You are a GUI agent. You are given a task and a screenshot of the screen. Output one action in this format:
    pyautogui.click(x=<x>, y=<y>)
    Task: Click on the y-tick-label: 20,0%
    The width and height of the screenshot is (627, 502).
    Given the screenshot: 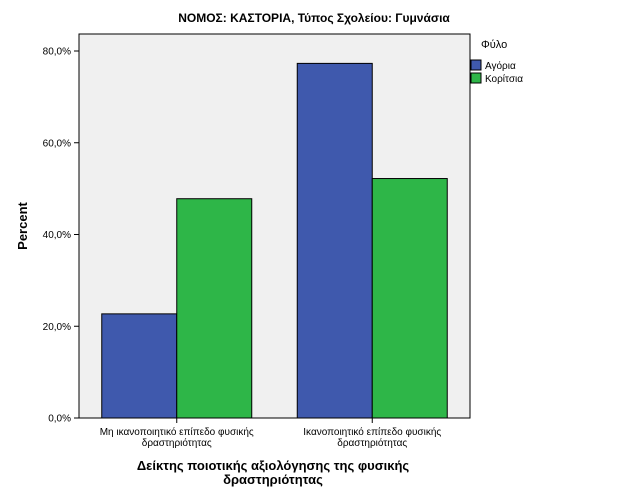 What is the action you would take?
    pyautogui.click(x=57, y=327)
    